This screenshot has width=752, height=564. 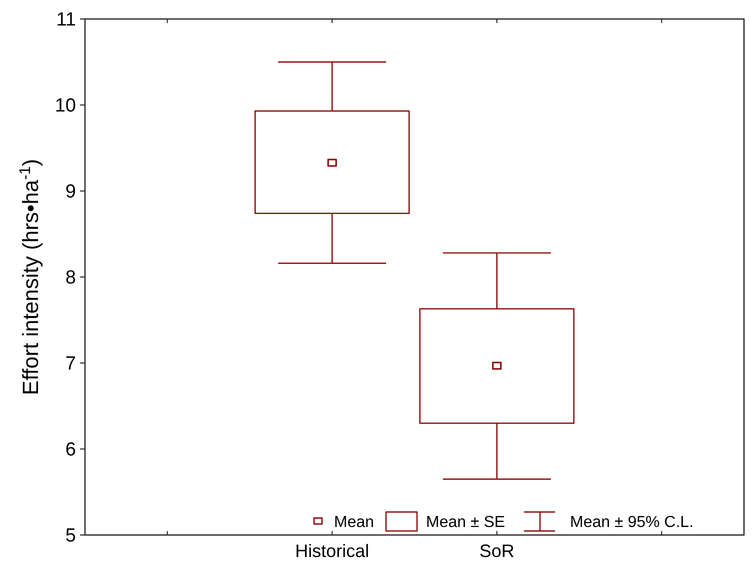 I want to click on x-tick-label: Historical, so click(x=332, y=551).